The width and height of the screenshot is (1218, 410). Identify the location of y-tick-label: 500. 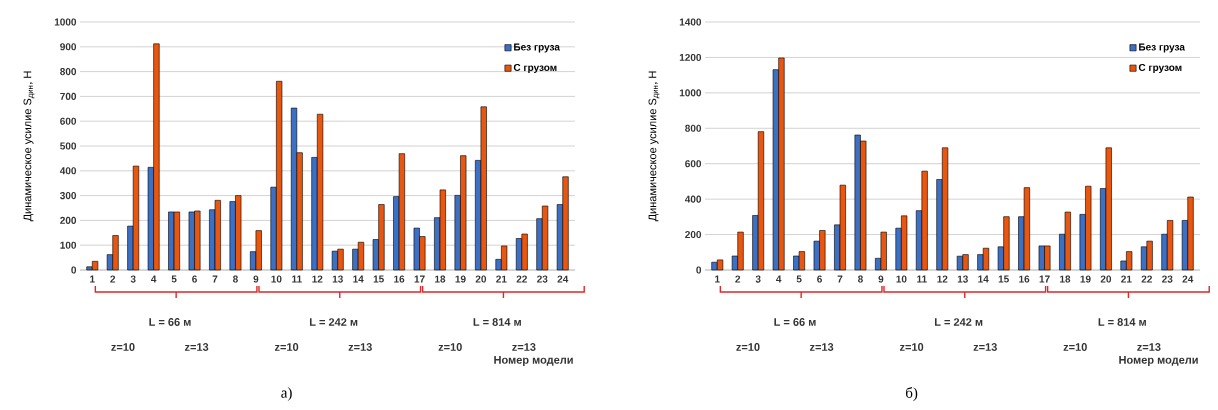
(68, 146).